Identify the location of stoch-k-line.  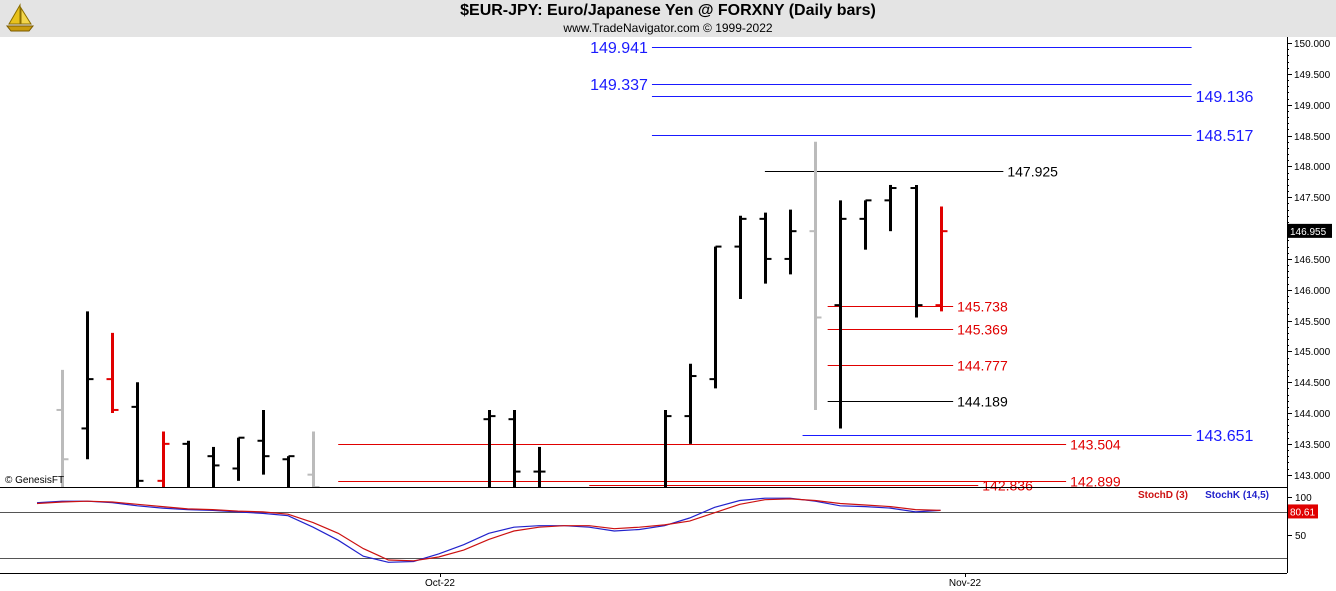
(488, 530).